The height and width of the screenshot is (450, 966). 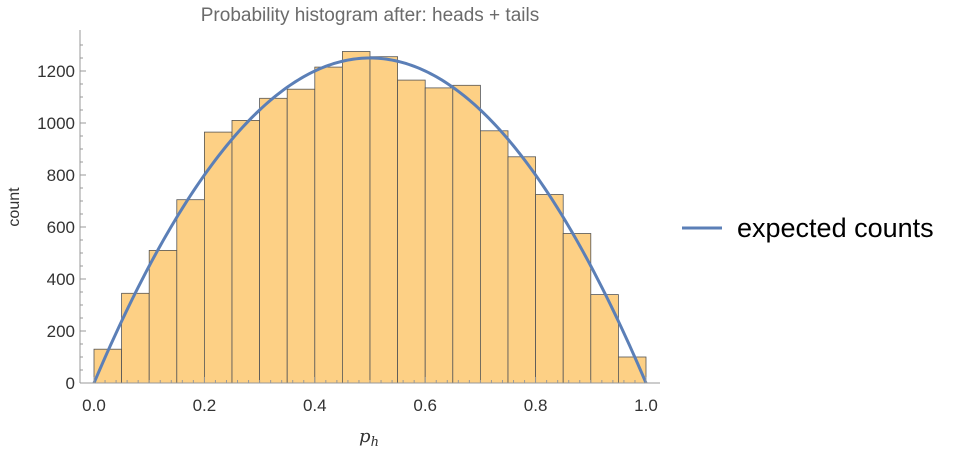 What do you see at coordinates (365, 436) in the screenshot?
I see `x-axis-label-main: p` at bounding box center [365, 436].